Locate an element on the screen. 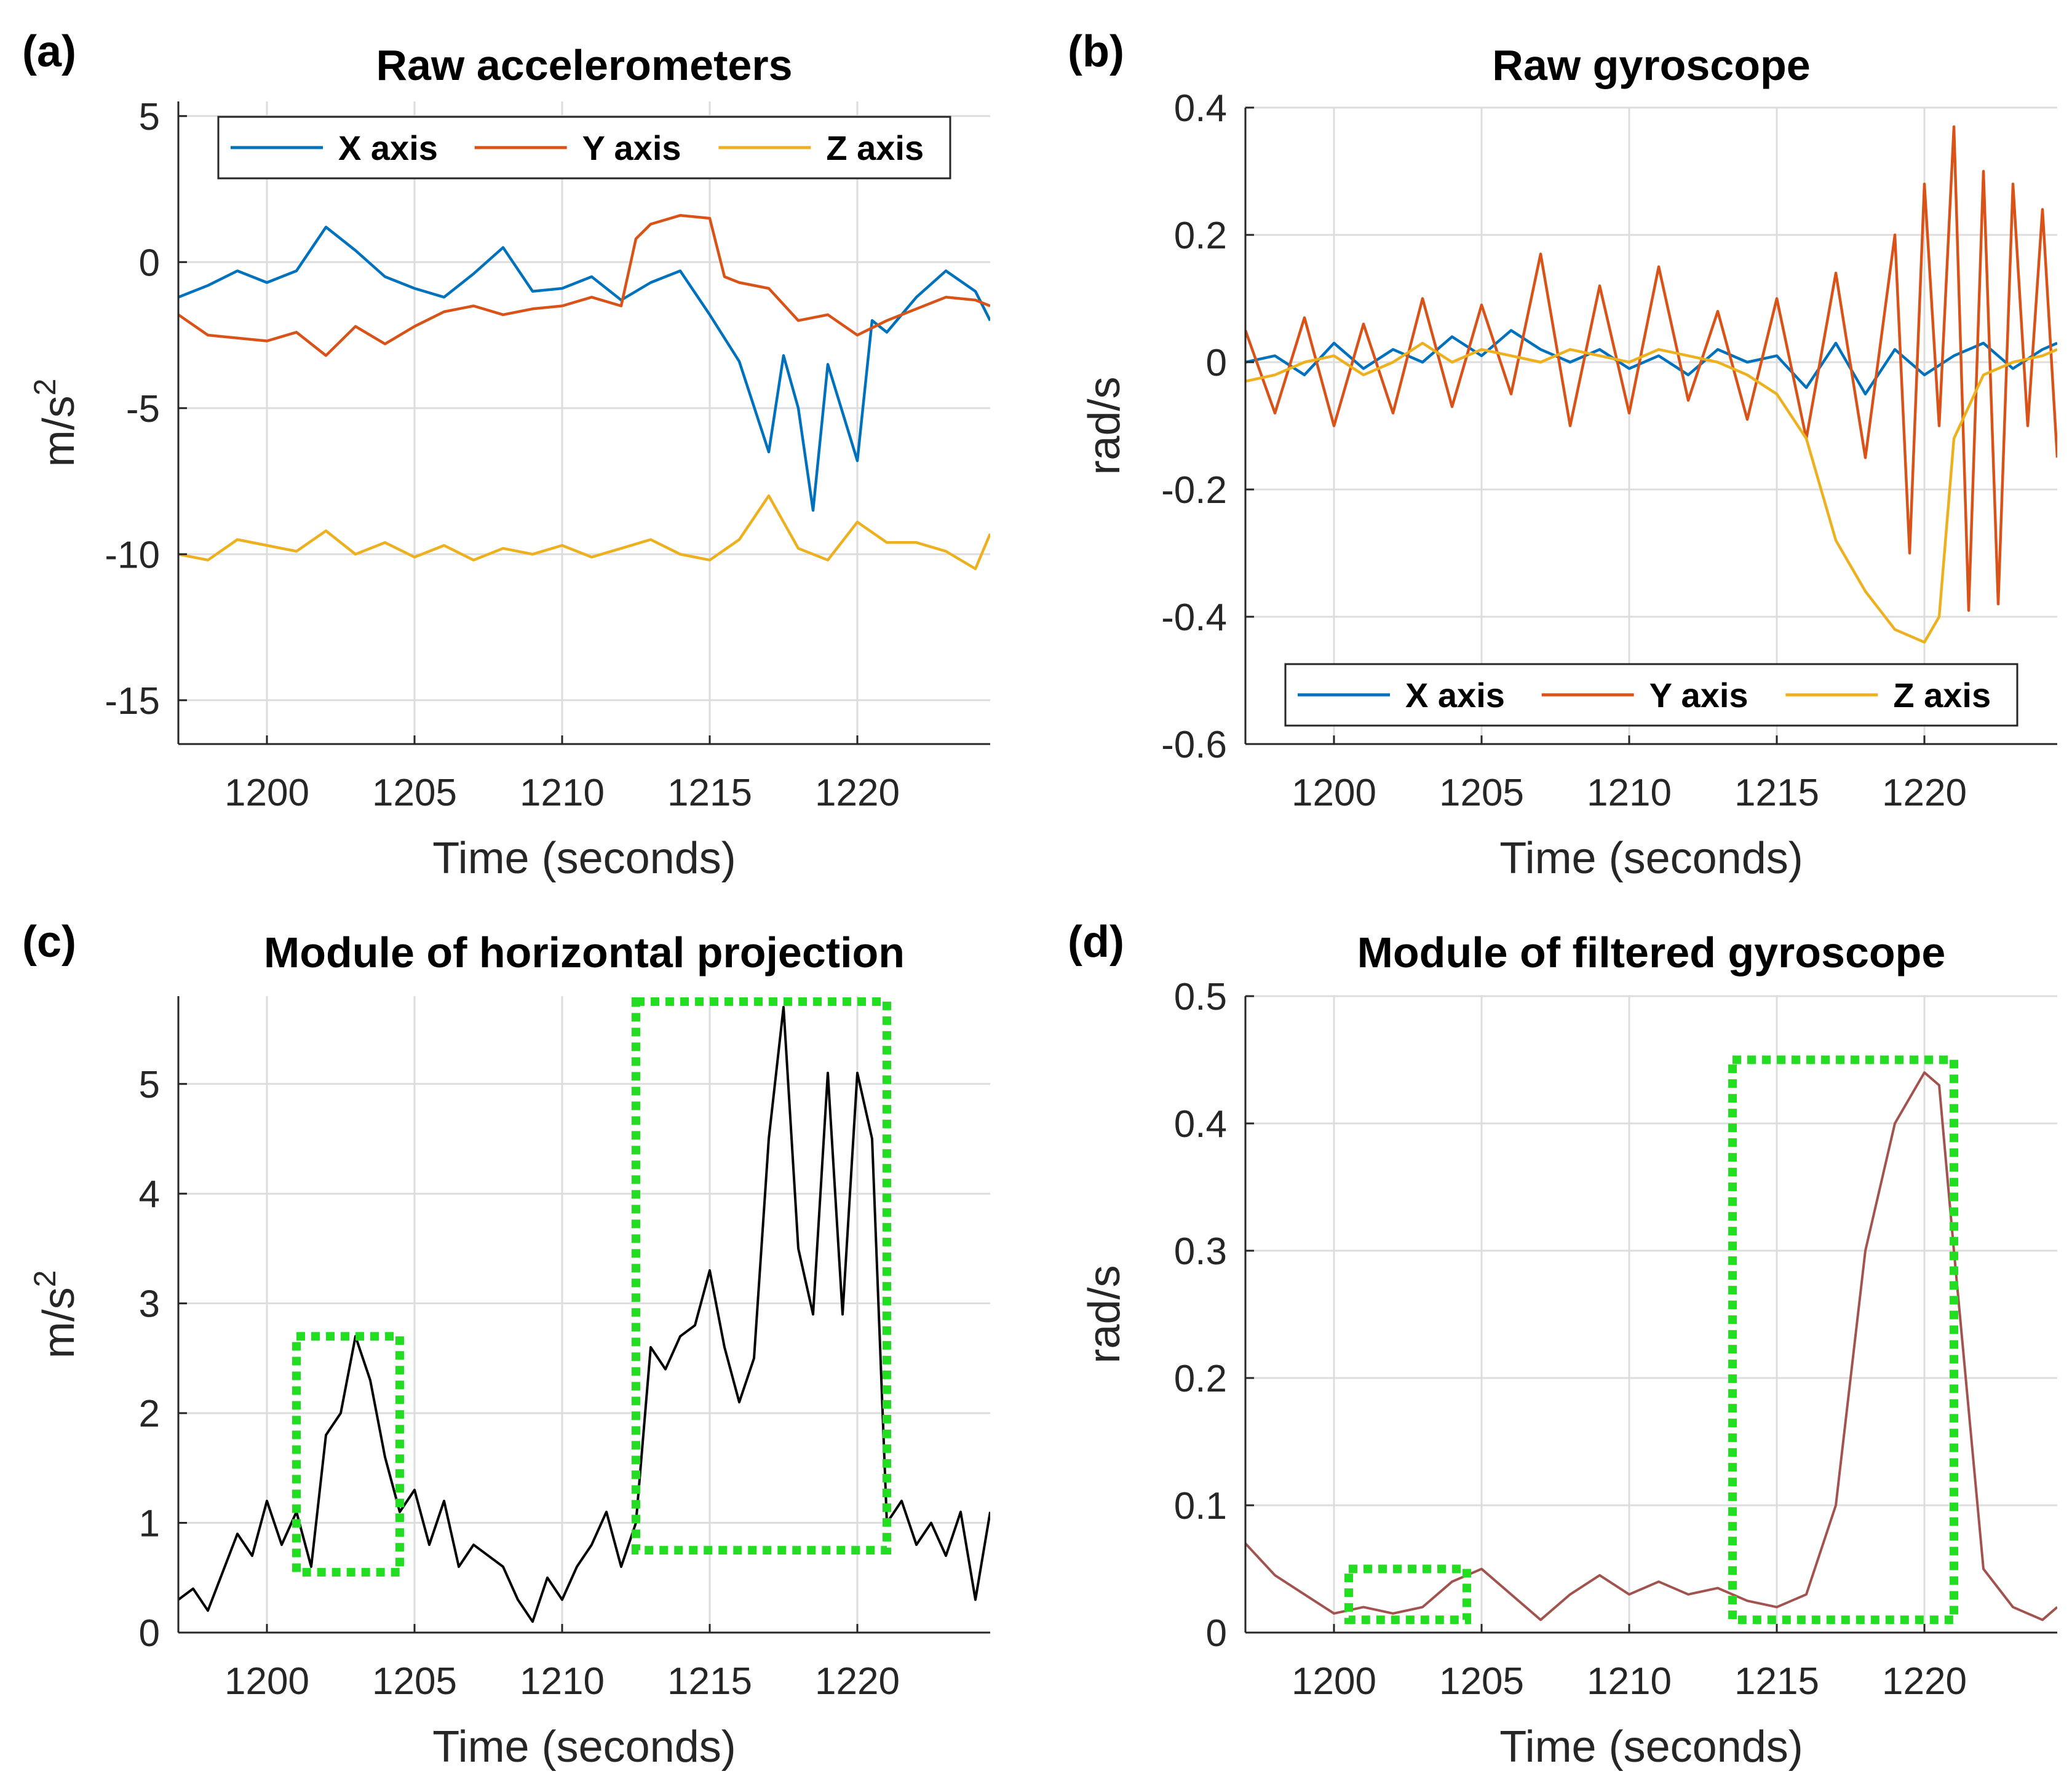 The height and width of the screenshot is (1774, 2072). y-tick-label: -0.6 is located at coordinates (1194, 745).